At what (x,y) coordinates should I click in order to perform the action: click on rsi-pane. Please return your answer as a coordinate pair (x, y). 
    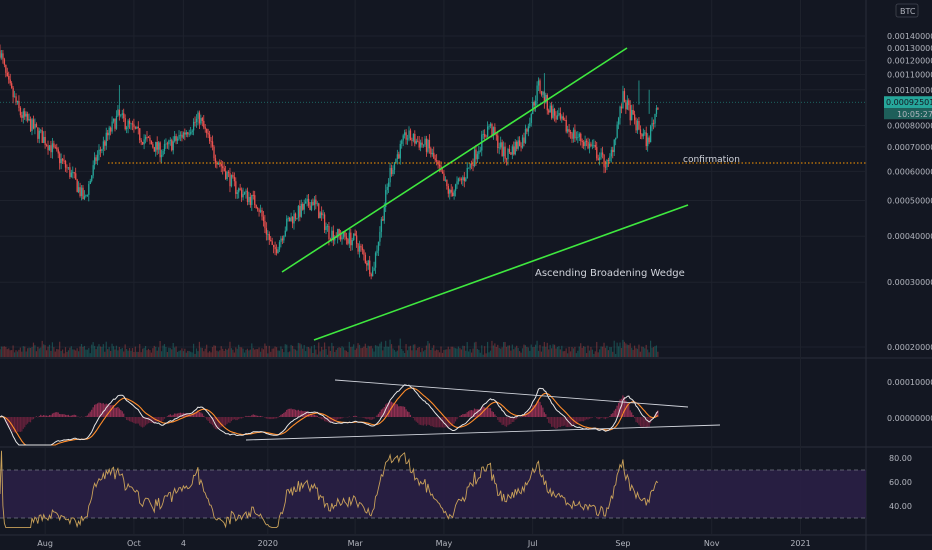
    Looking at the image, I should click on (433, 489).